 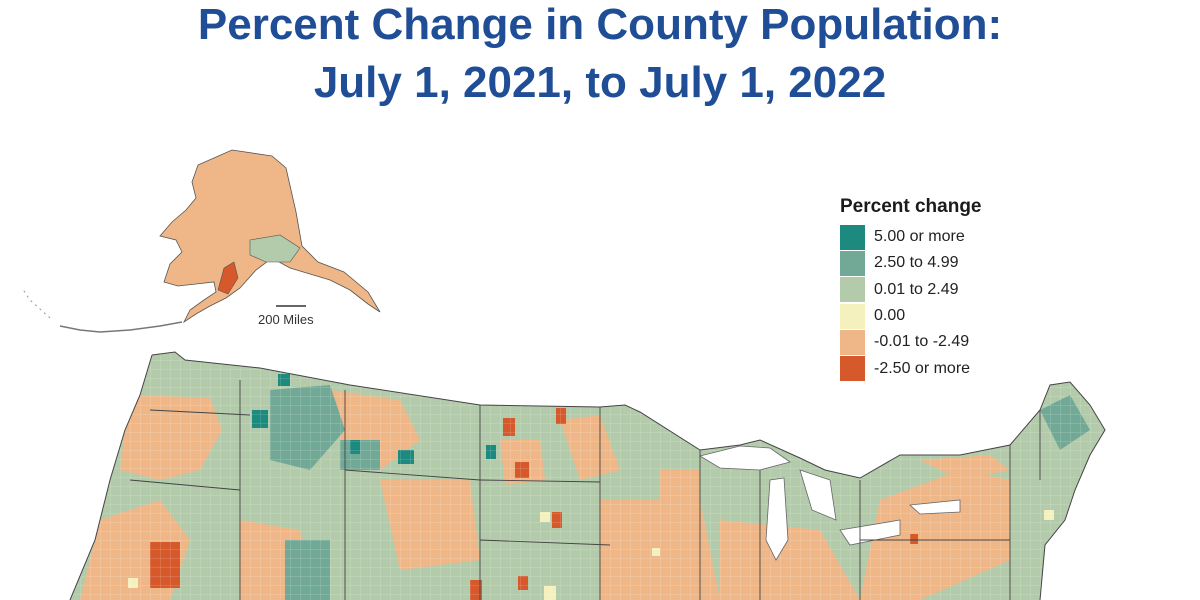 I want to click on alaska-map: 200 Miles, so click(x=201, y=241).